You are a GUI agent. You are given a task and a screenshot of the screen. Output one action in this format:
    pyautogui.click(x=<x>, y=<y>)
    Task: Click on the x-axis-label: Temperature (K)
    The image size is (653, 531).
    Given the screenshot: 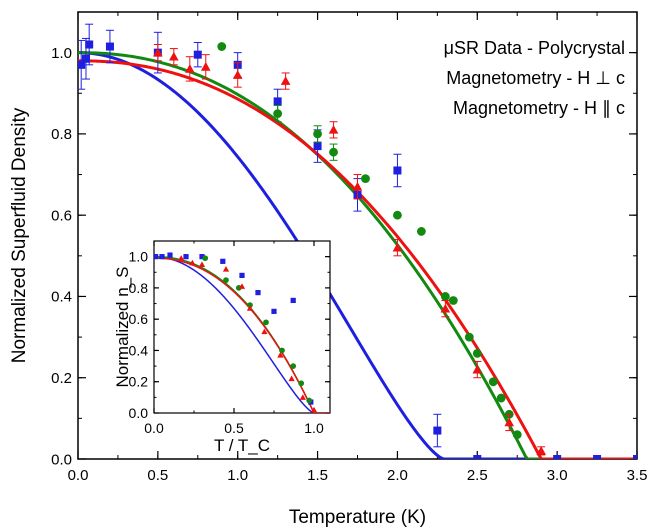 What is the action you would take?
    pyautogui.click(x=357, y=517)
    